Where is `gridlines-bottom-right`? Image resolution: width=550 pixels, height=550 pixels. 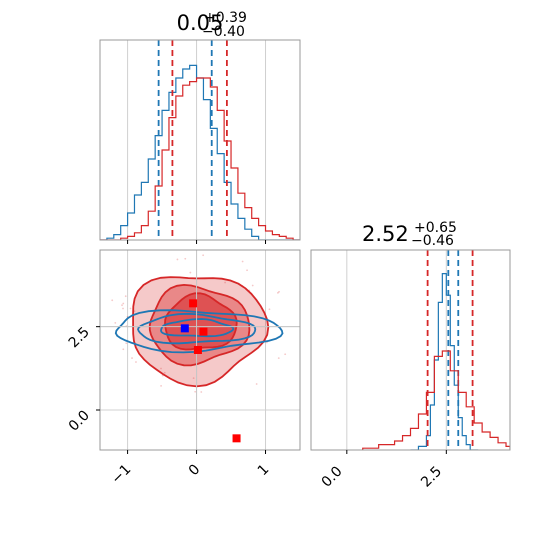 gridlines-bottom-right is located at coordinates (396, 350).